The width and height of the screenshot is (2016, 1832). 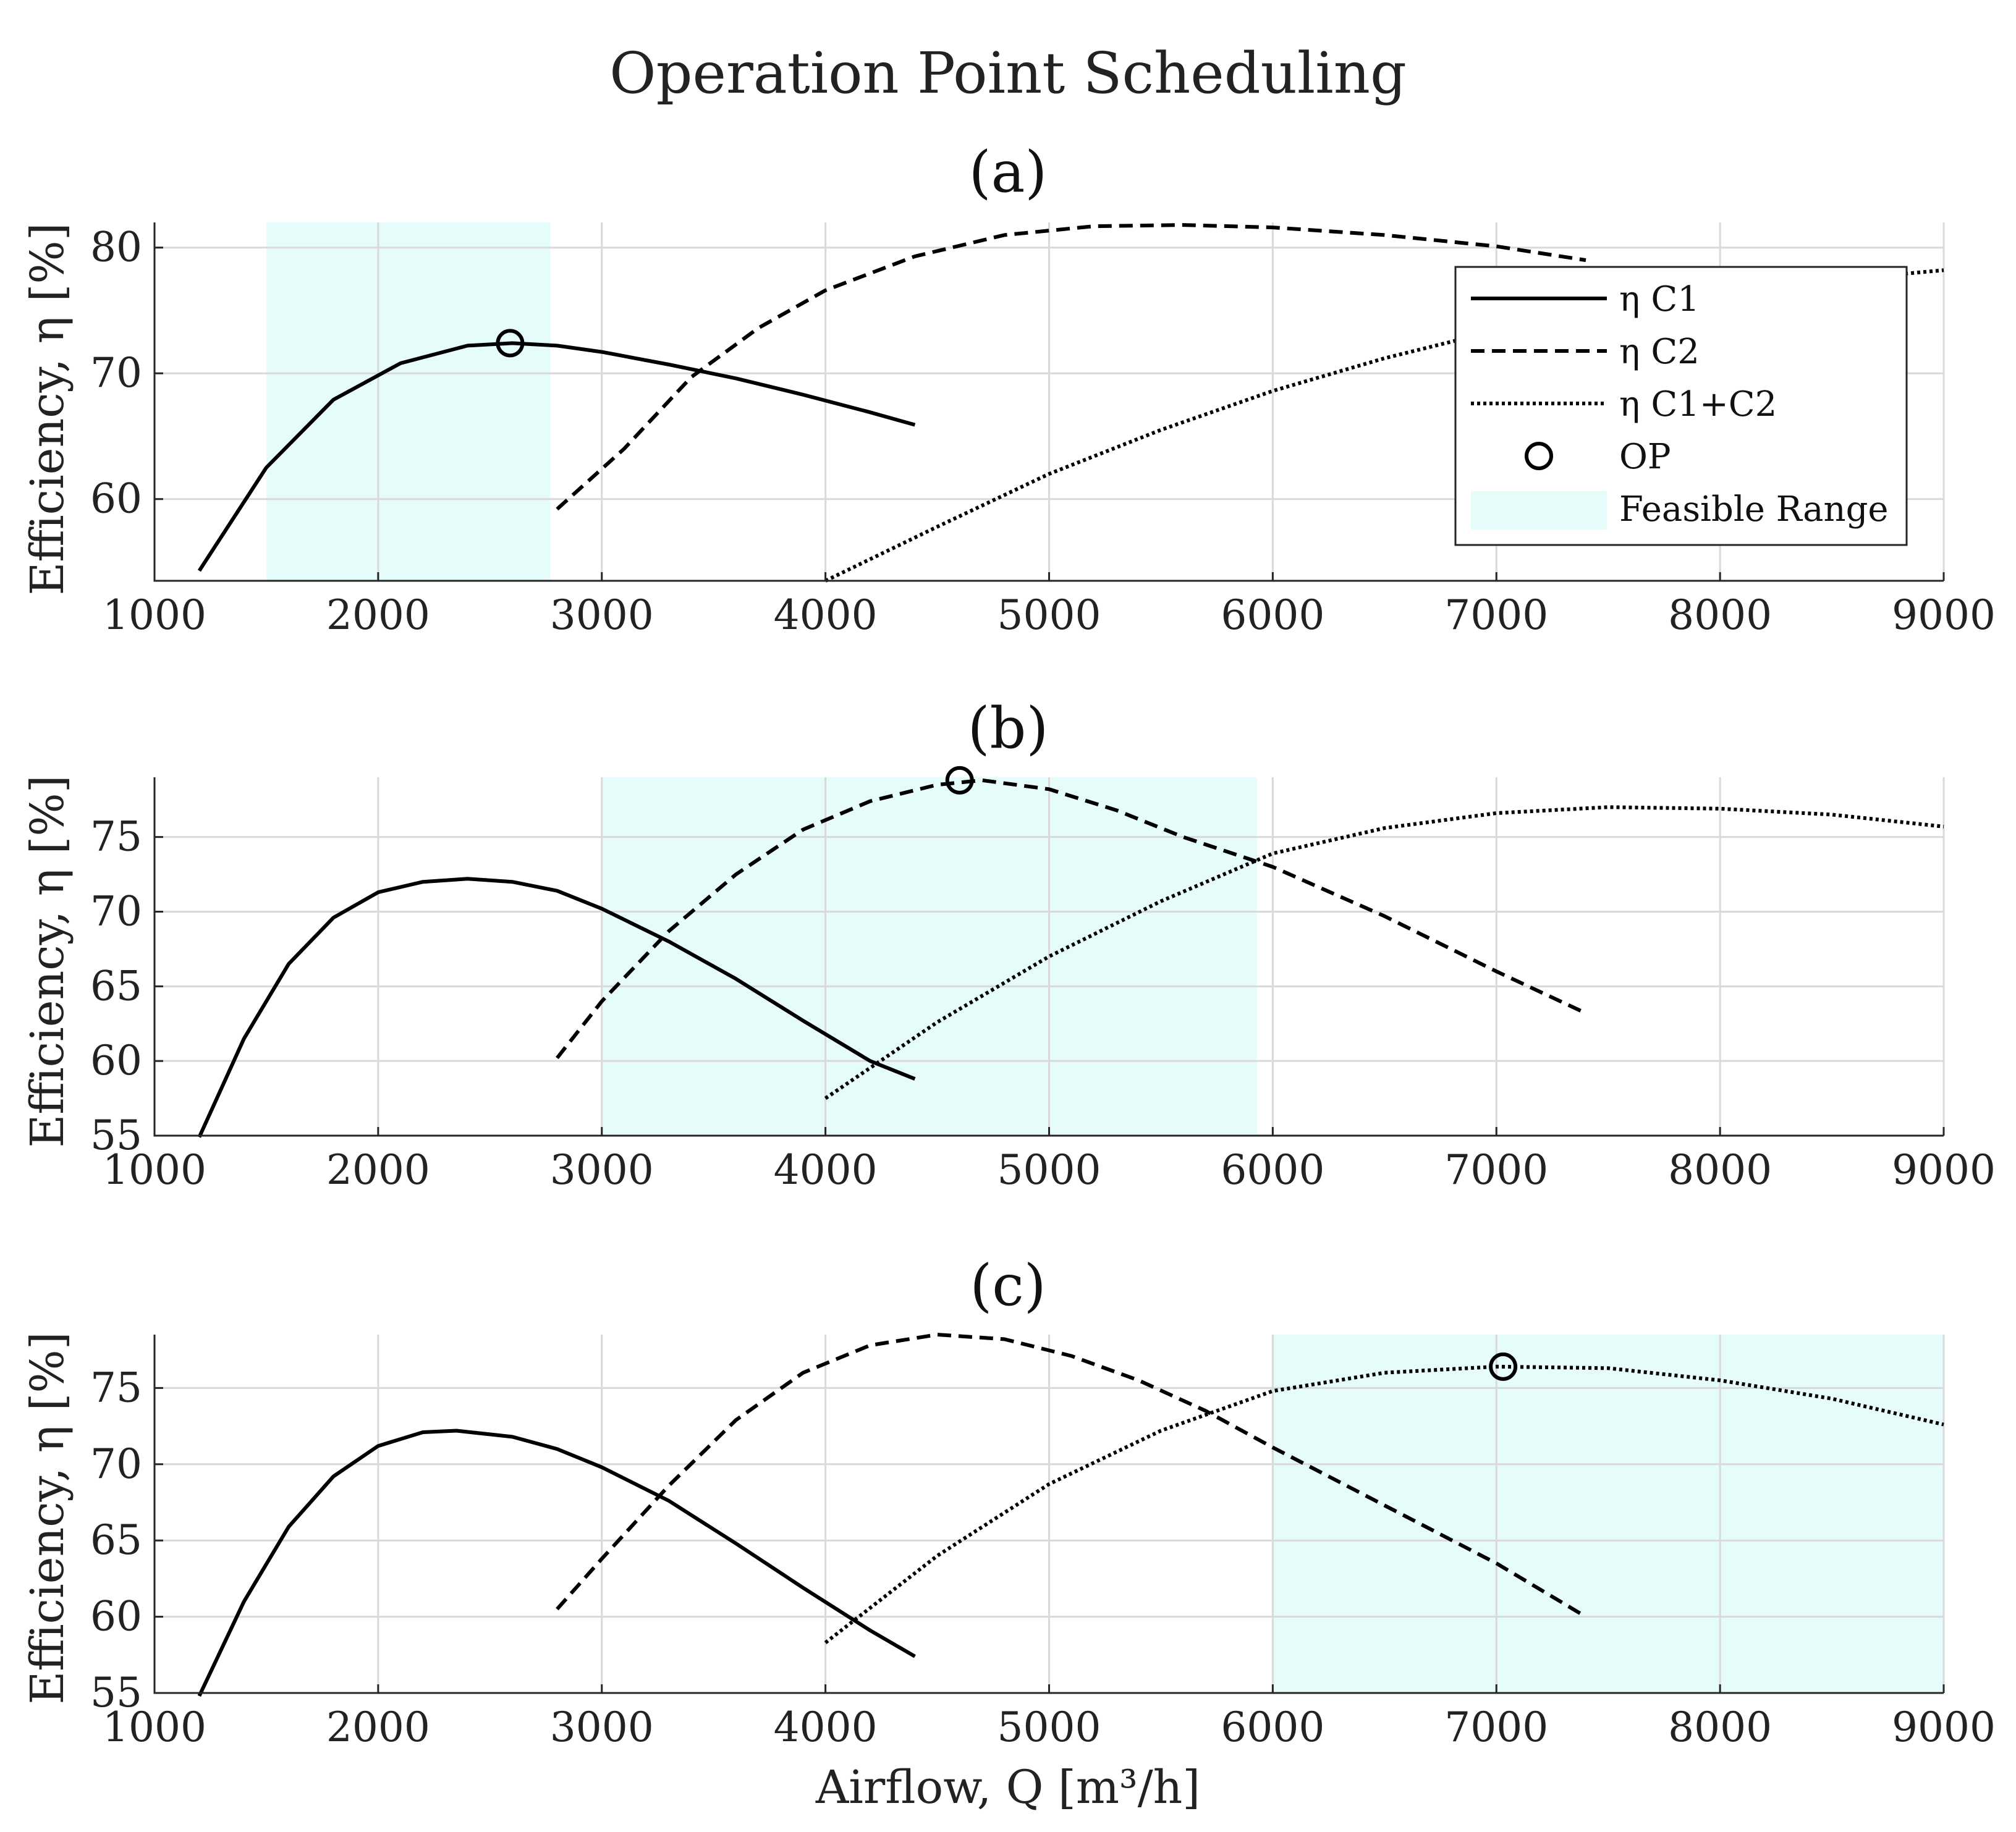 I want to click on subplot-b-series-dotted, so click(x=1384, y=952).